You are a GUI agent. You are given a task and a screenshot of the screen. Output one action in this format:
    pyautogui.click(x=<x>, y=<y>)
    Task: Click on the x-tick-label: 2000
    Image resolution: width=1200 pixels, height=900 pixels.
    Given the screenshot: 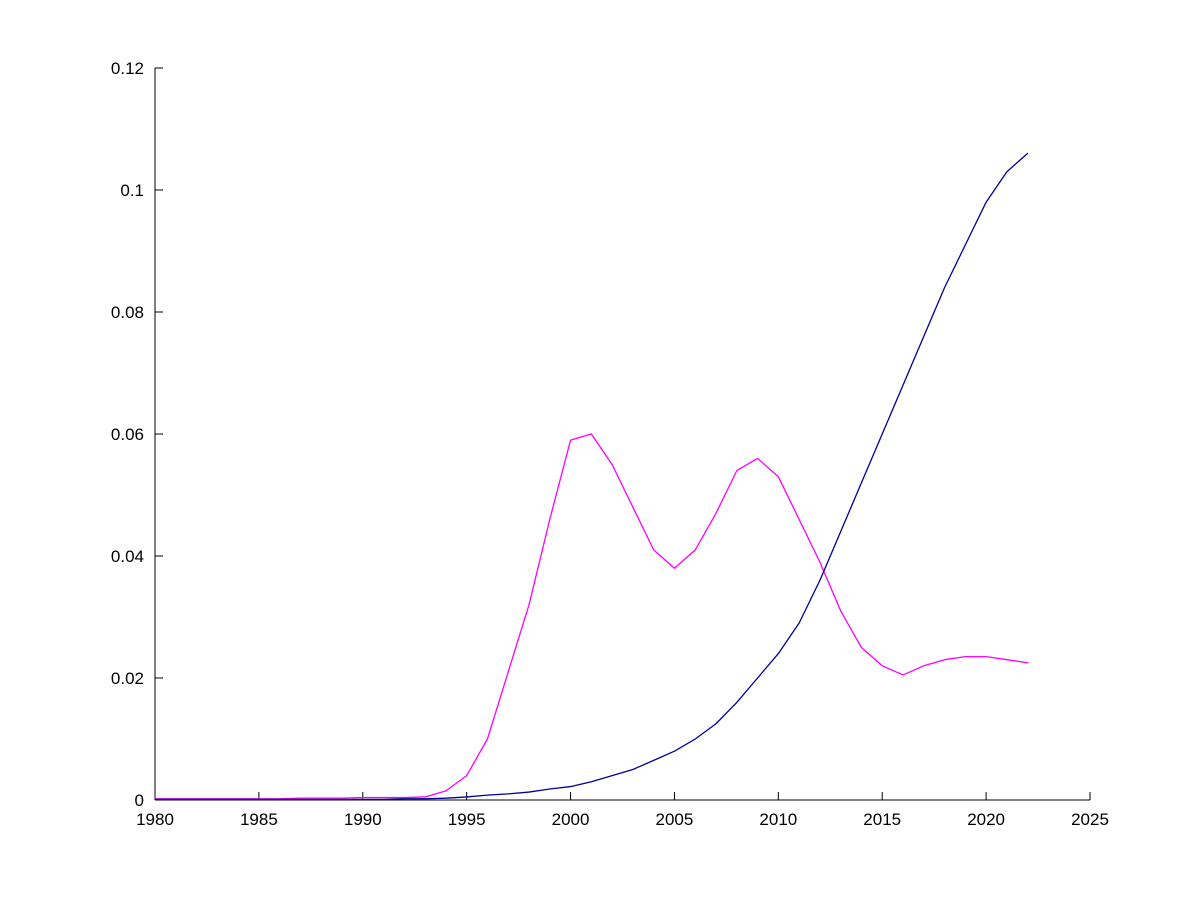 What is the action you would take?
    pyautogui.click(x=571, y=819)
    